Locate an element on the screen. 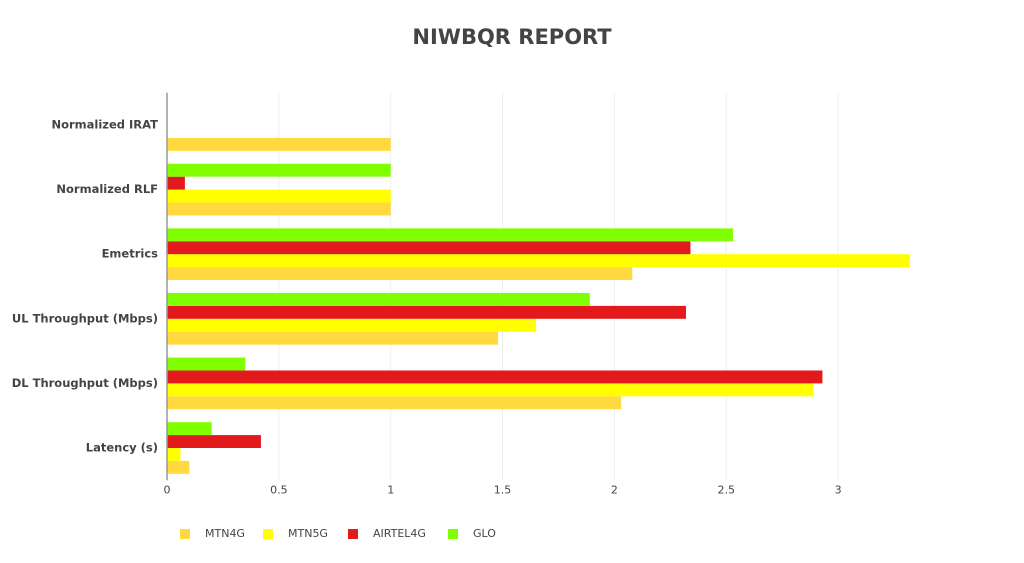 This screenshot has height=563, width=1024. y-tick-label: Normalized RLF is located at coordinates (107, 189).